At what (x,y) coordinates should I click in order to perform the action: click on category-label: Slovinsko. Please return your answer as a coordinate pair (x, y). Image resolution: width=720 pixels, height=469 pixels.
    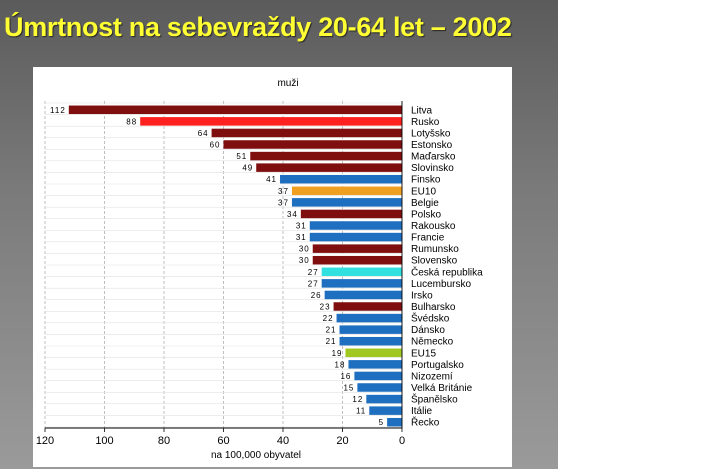
    Looking at the image, I should click on (432, 168).